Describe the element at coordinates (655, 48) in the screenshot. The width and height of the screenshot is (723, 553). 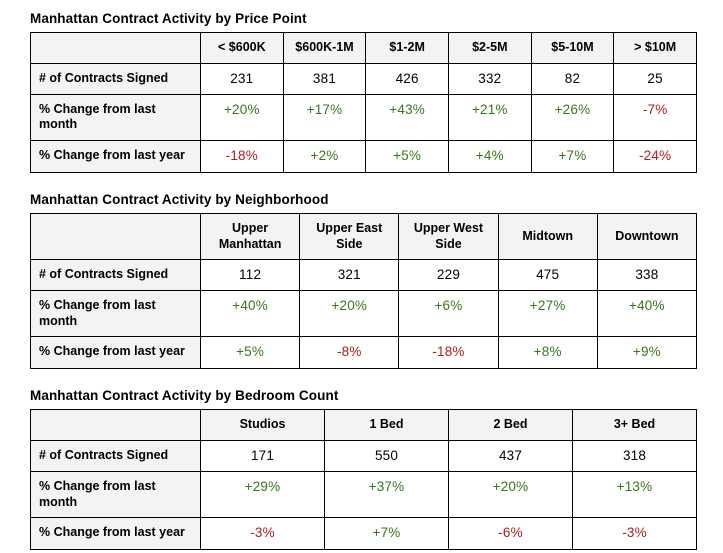
I see `column-header: > $10M` at that location.